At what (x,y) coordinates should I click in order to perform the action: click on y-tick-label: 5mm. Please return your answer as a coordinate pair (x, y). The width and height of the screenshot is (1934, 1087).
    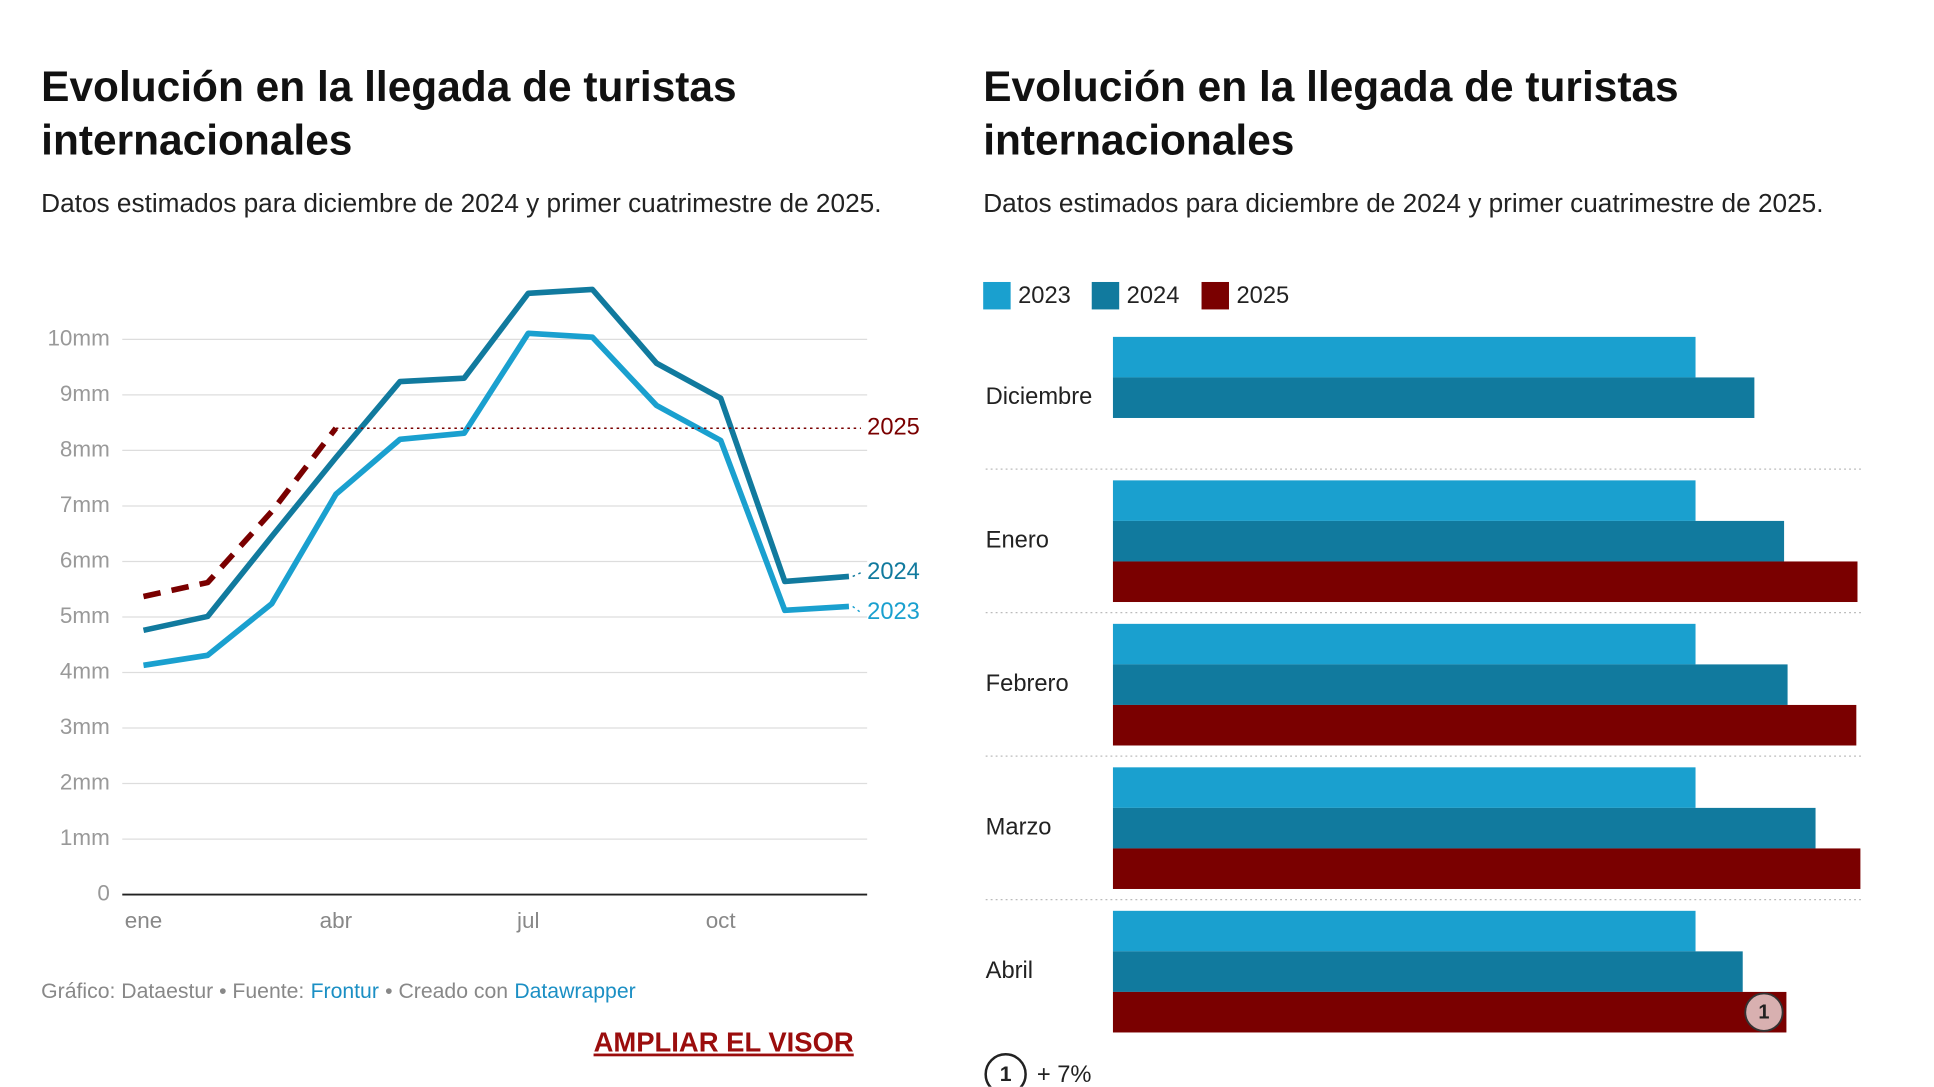
    Looking at the image, I should click on (85, 615).